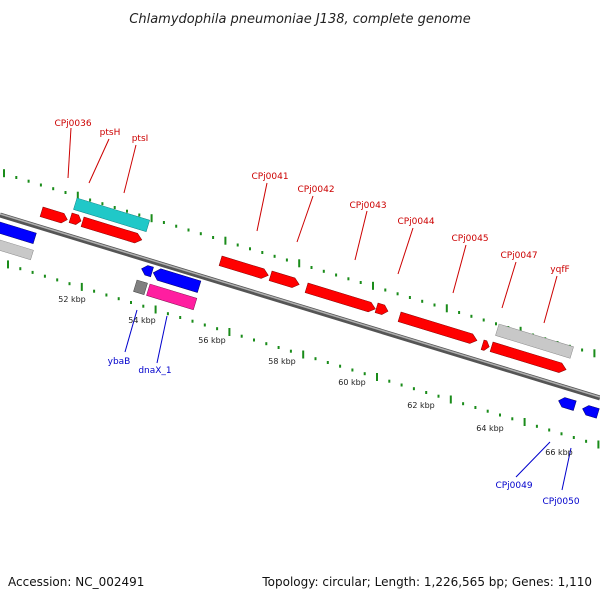 The image size is (600, 600). What do you see at coordinates (415, 222) in the screenshot?
I see `gene-label: CPj0044` at bounding box center [415, 222].